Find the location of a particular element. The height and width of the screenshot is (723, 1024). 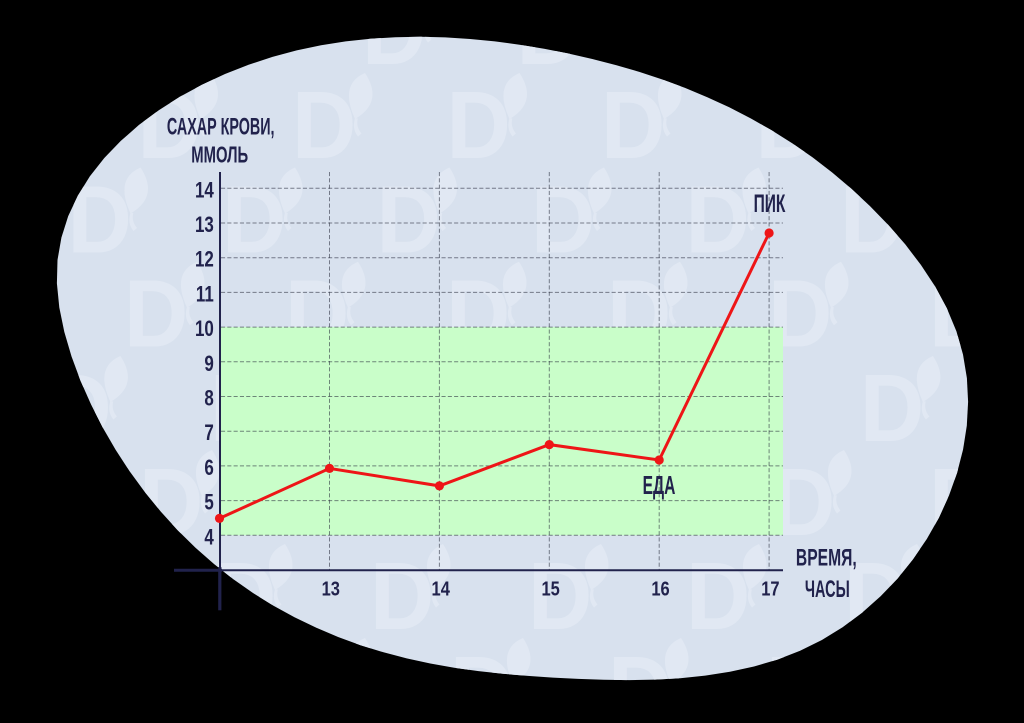

svg-text: 11 is located at coordinates (205, 294).